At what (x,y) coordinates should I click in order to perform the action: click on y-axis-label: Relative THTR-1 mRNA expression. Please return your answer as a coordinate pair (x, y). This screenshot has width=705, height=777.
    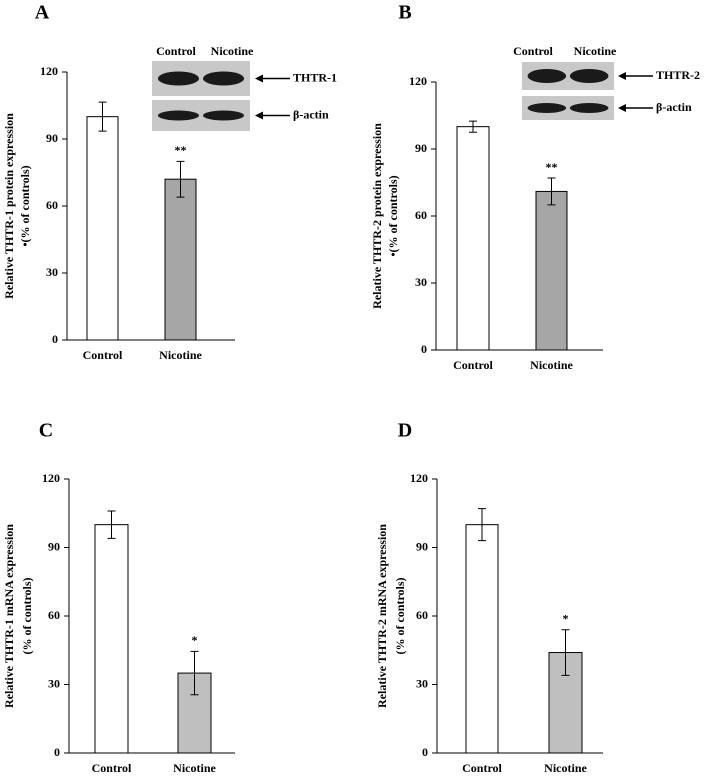
    Looking at the image, I should click on (9, 616).